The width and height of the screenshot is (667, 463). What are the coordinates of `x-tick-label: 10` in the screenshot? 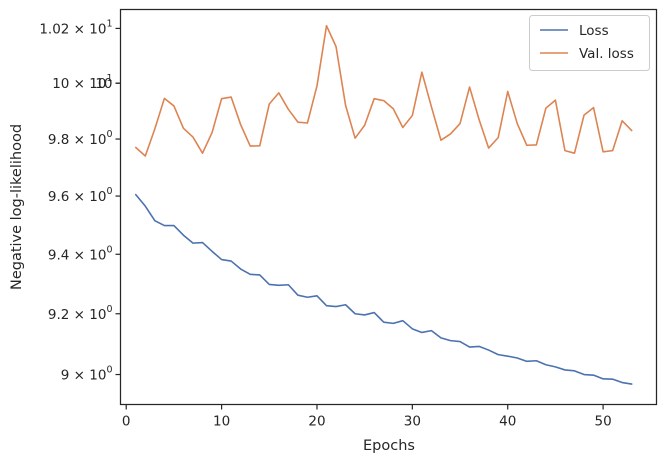 It's located at (221, 422).